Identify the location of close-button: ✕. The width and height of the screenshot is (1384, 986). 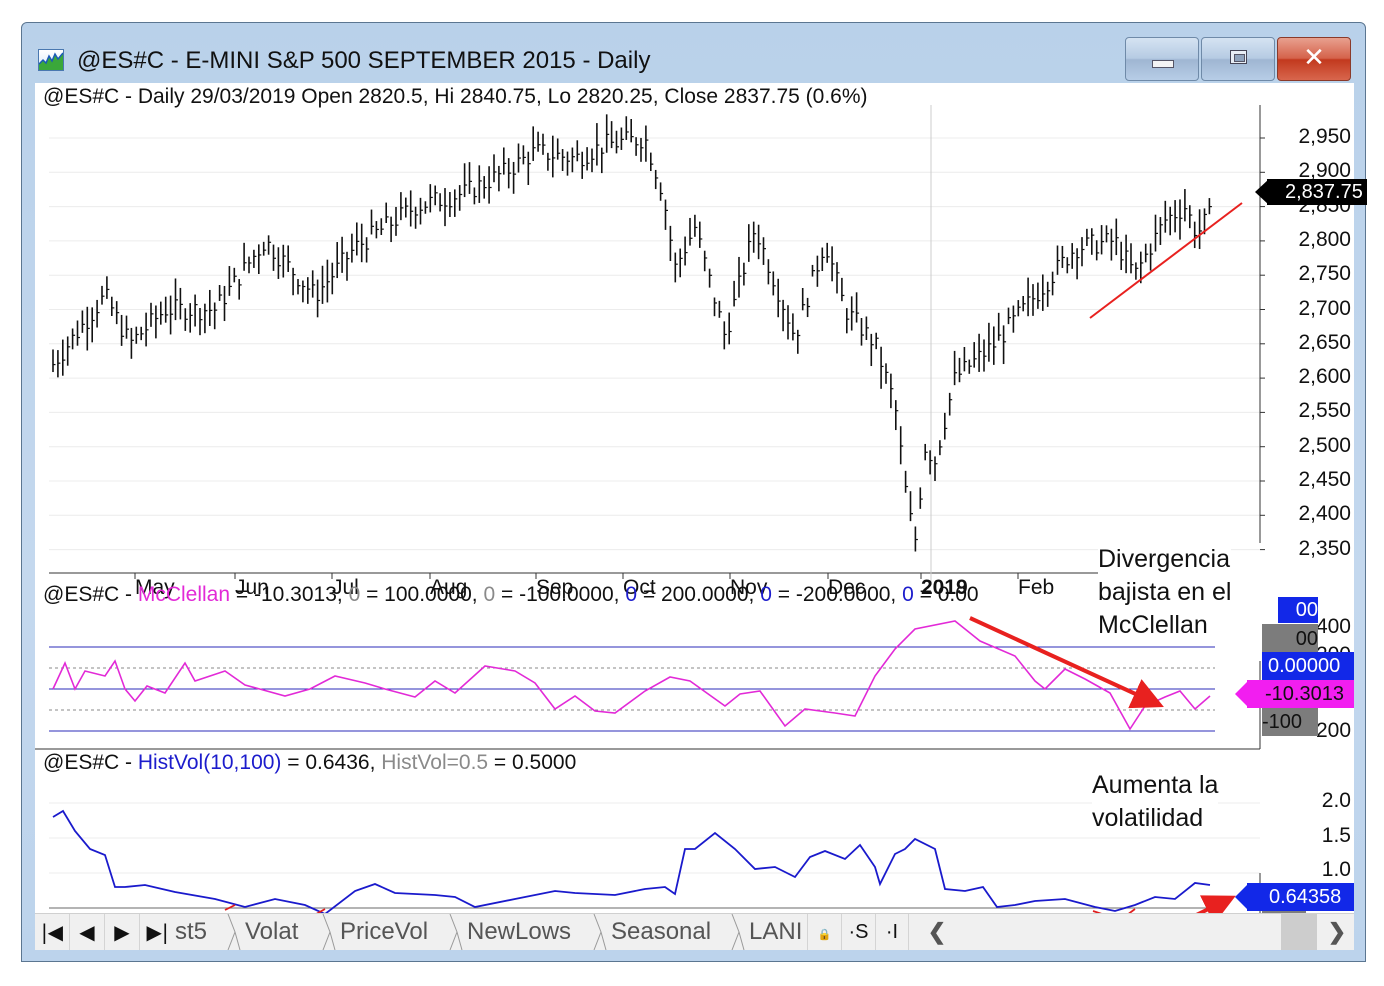
(1314, 59).